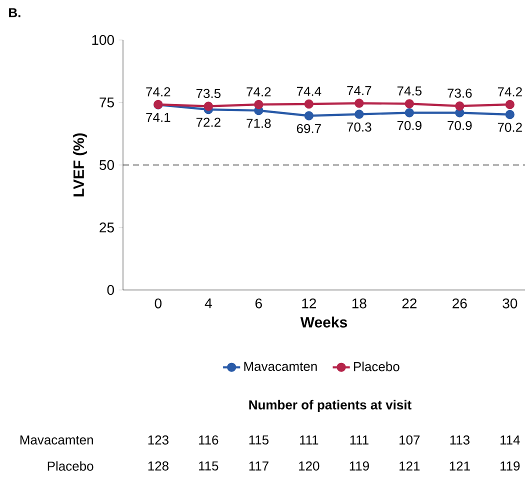 Image resolution: width=528 pixels, height=479 pixels. Describe the element at coordinates (323, 322) in the screenshot. I see `x-axis-title: Weeks` at that location.